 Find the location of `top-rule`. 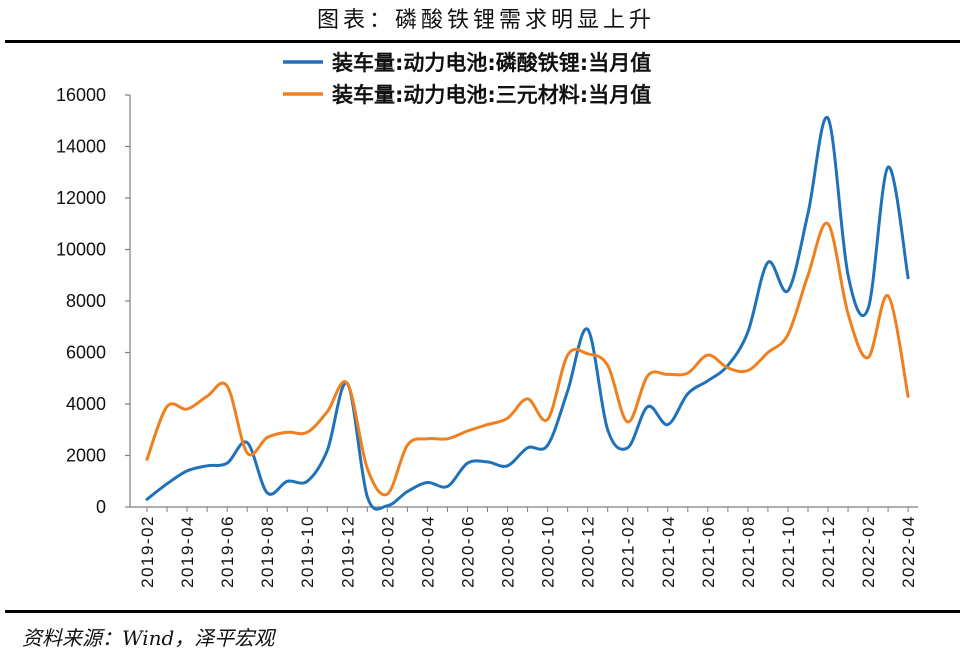

top-rule is located at coordinates (482, 41).